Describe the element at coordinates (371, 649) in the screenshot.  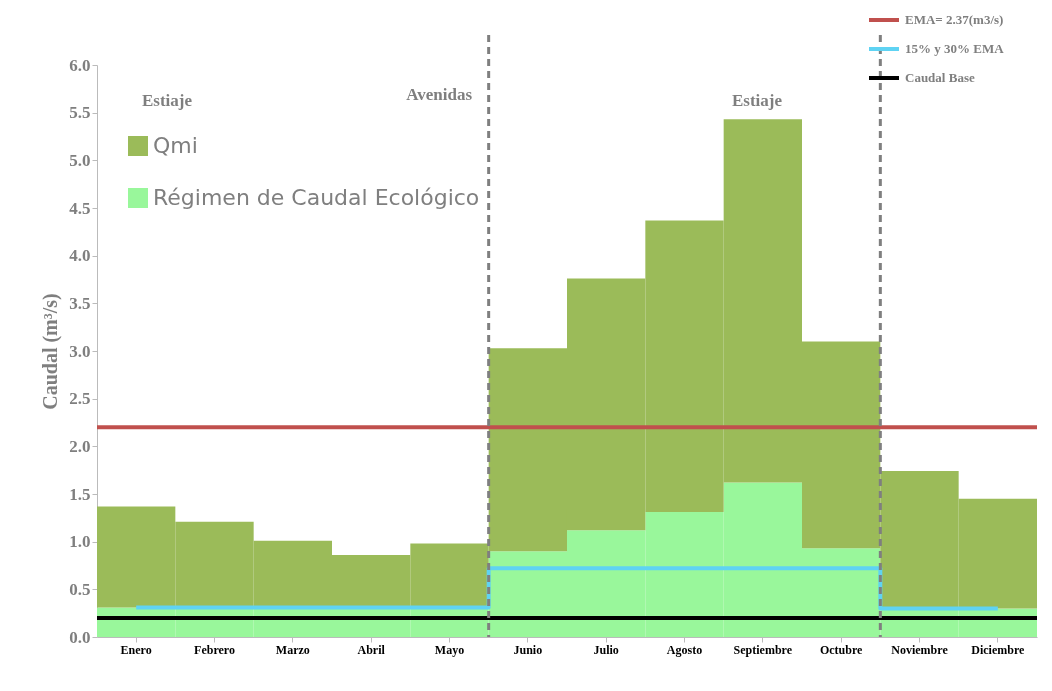
I see `x-tick-label: Abril` at that location.